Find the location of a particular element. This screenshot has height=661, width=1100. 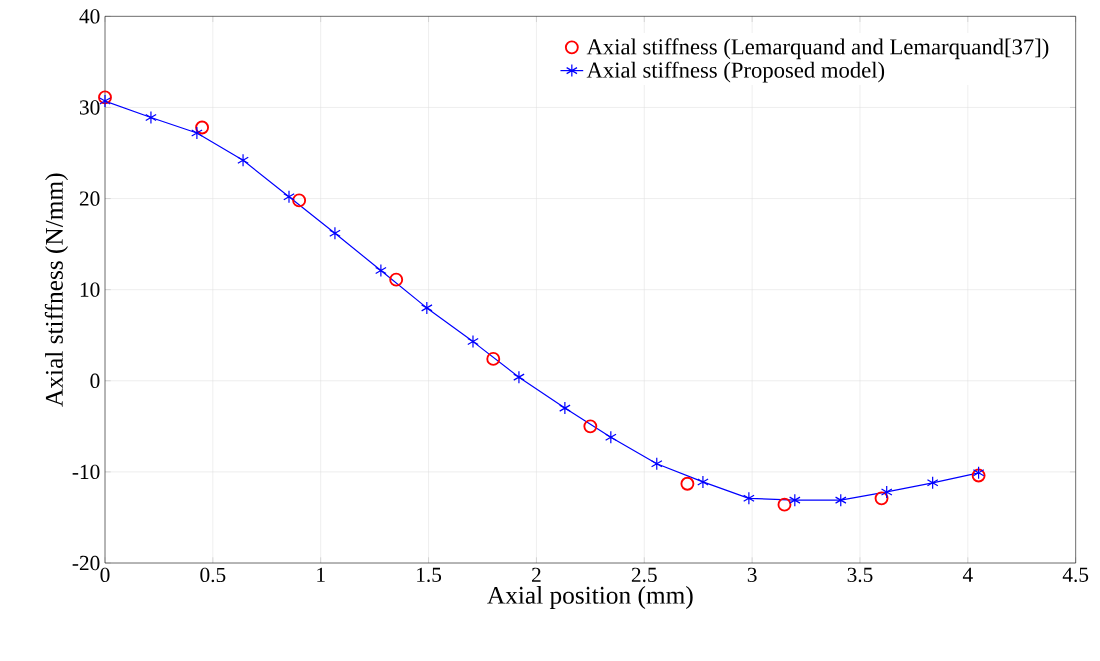

y-tick-label: 40 is located at coordinates (89, 16).